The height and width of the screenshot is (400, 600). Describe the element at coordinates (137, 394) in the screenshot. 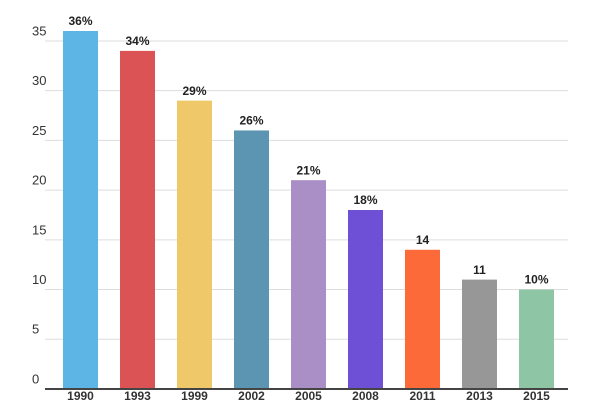

I see `x-tick-label: 1993` at that location.